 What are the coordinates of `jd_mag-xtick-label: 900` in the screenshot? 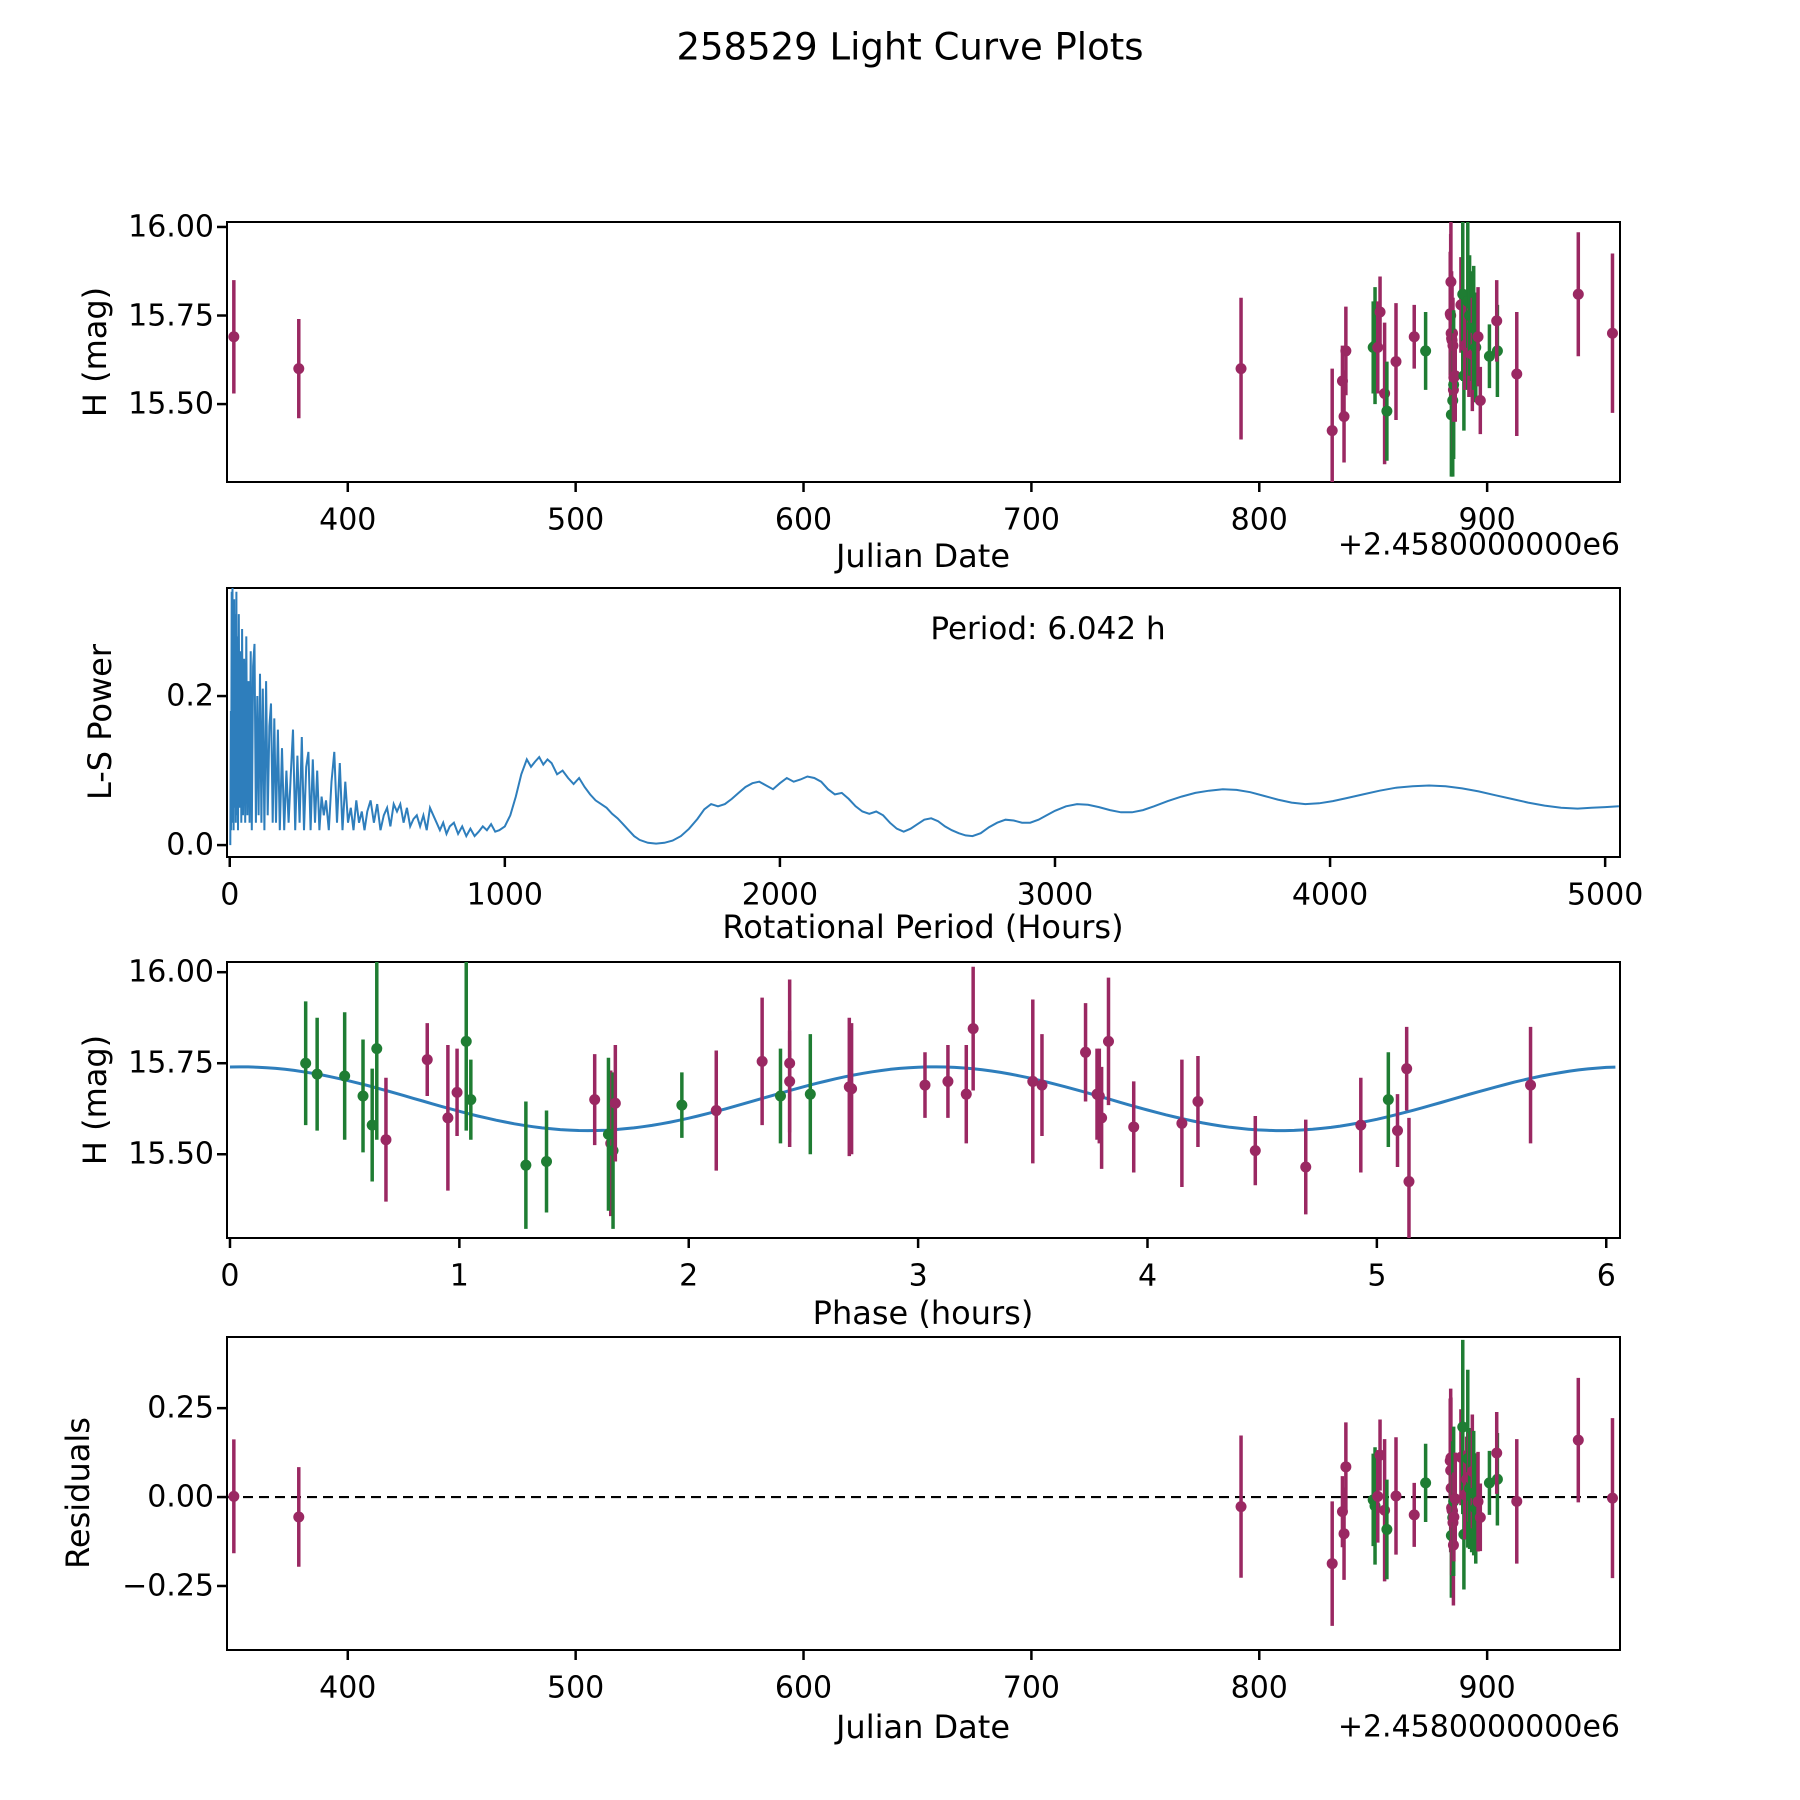 It's located at (1487, 520).